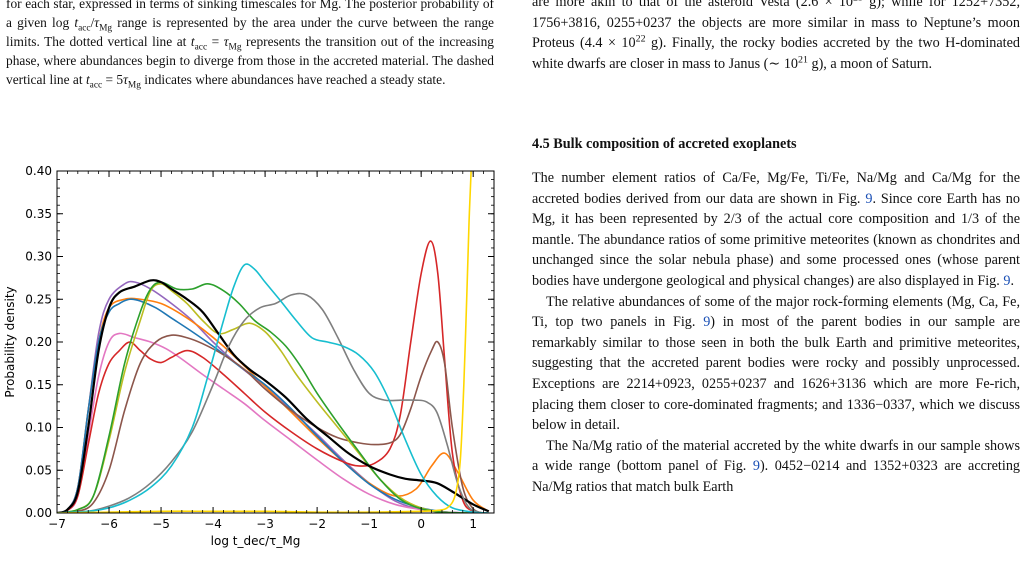  Describe the element at coordinates (421, 524) in the screenshot. I see `x-tick-label: 0` at that location.